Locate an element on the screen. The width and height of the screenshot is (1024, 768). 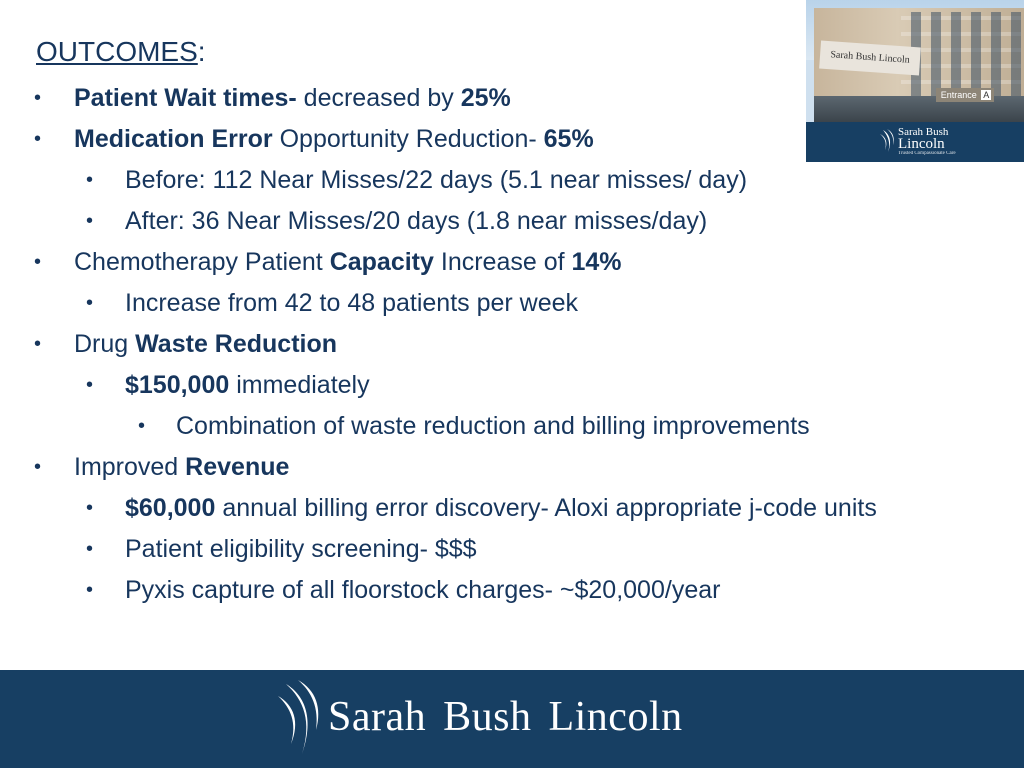
bullet-bold: $150,000 is located at coordinates (177, 385).